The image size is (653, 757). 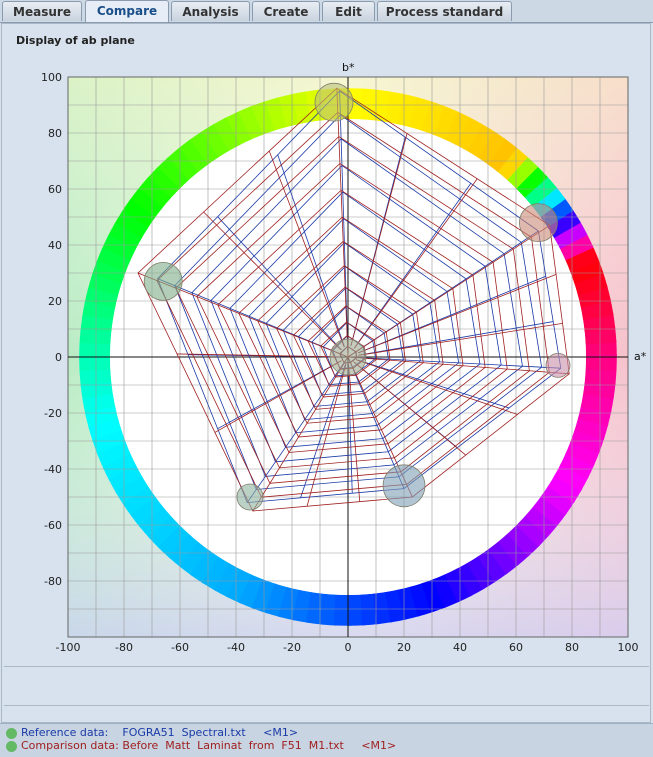 I want to click on panel-title: Display of ab plane, so click(x=75, y=40).